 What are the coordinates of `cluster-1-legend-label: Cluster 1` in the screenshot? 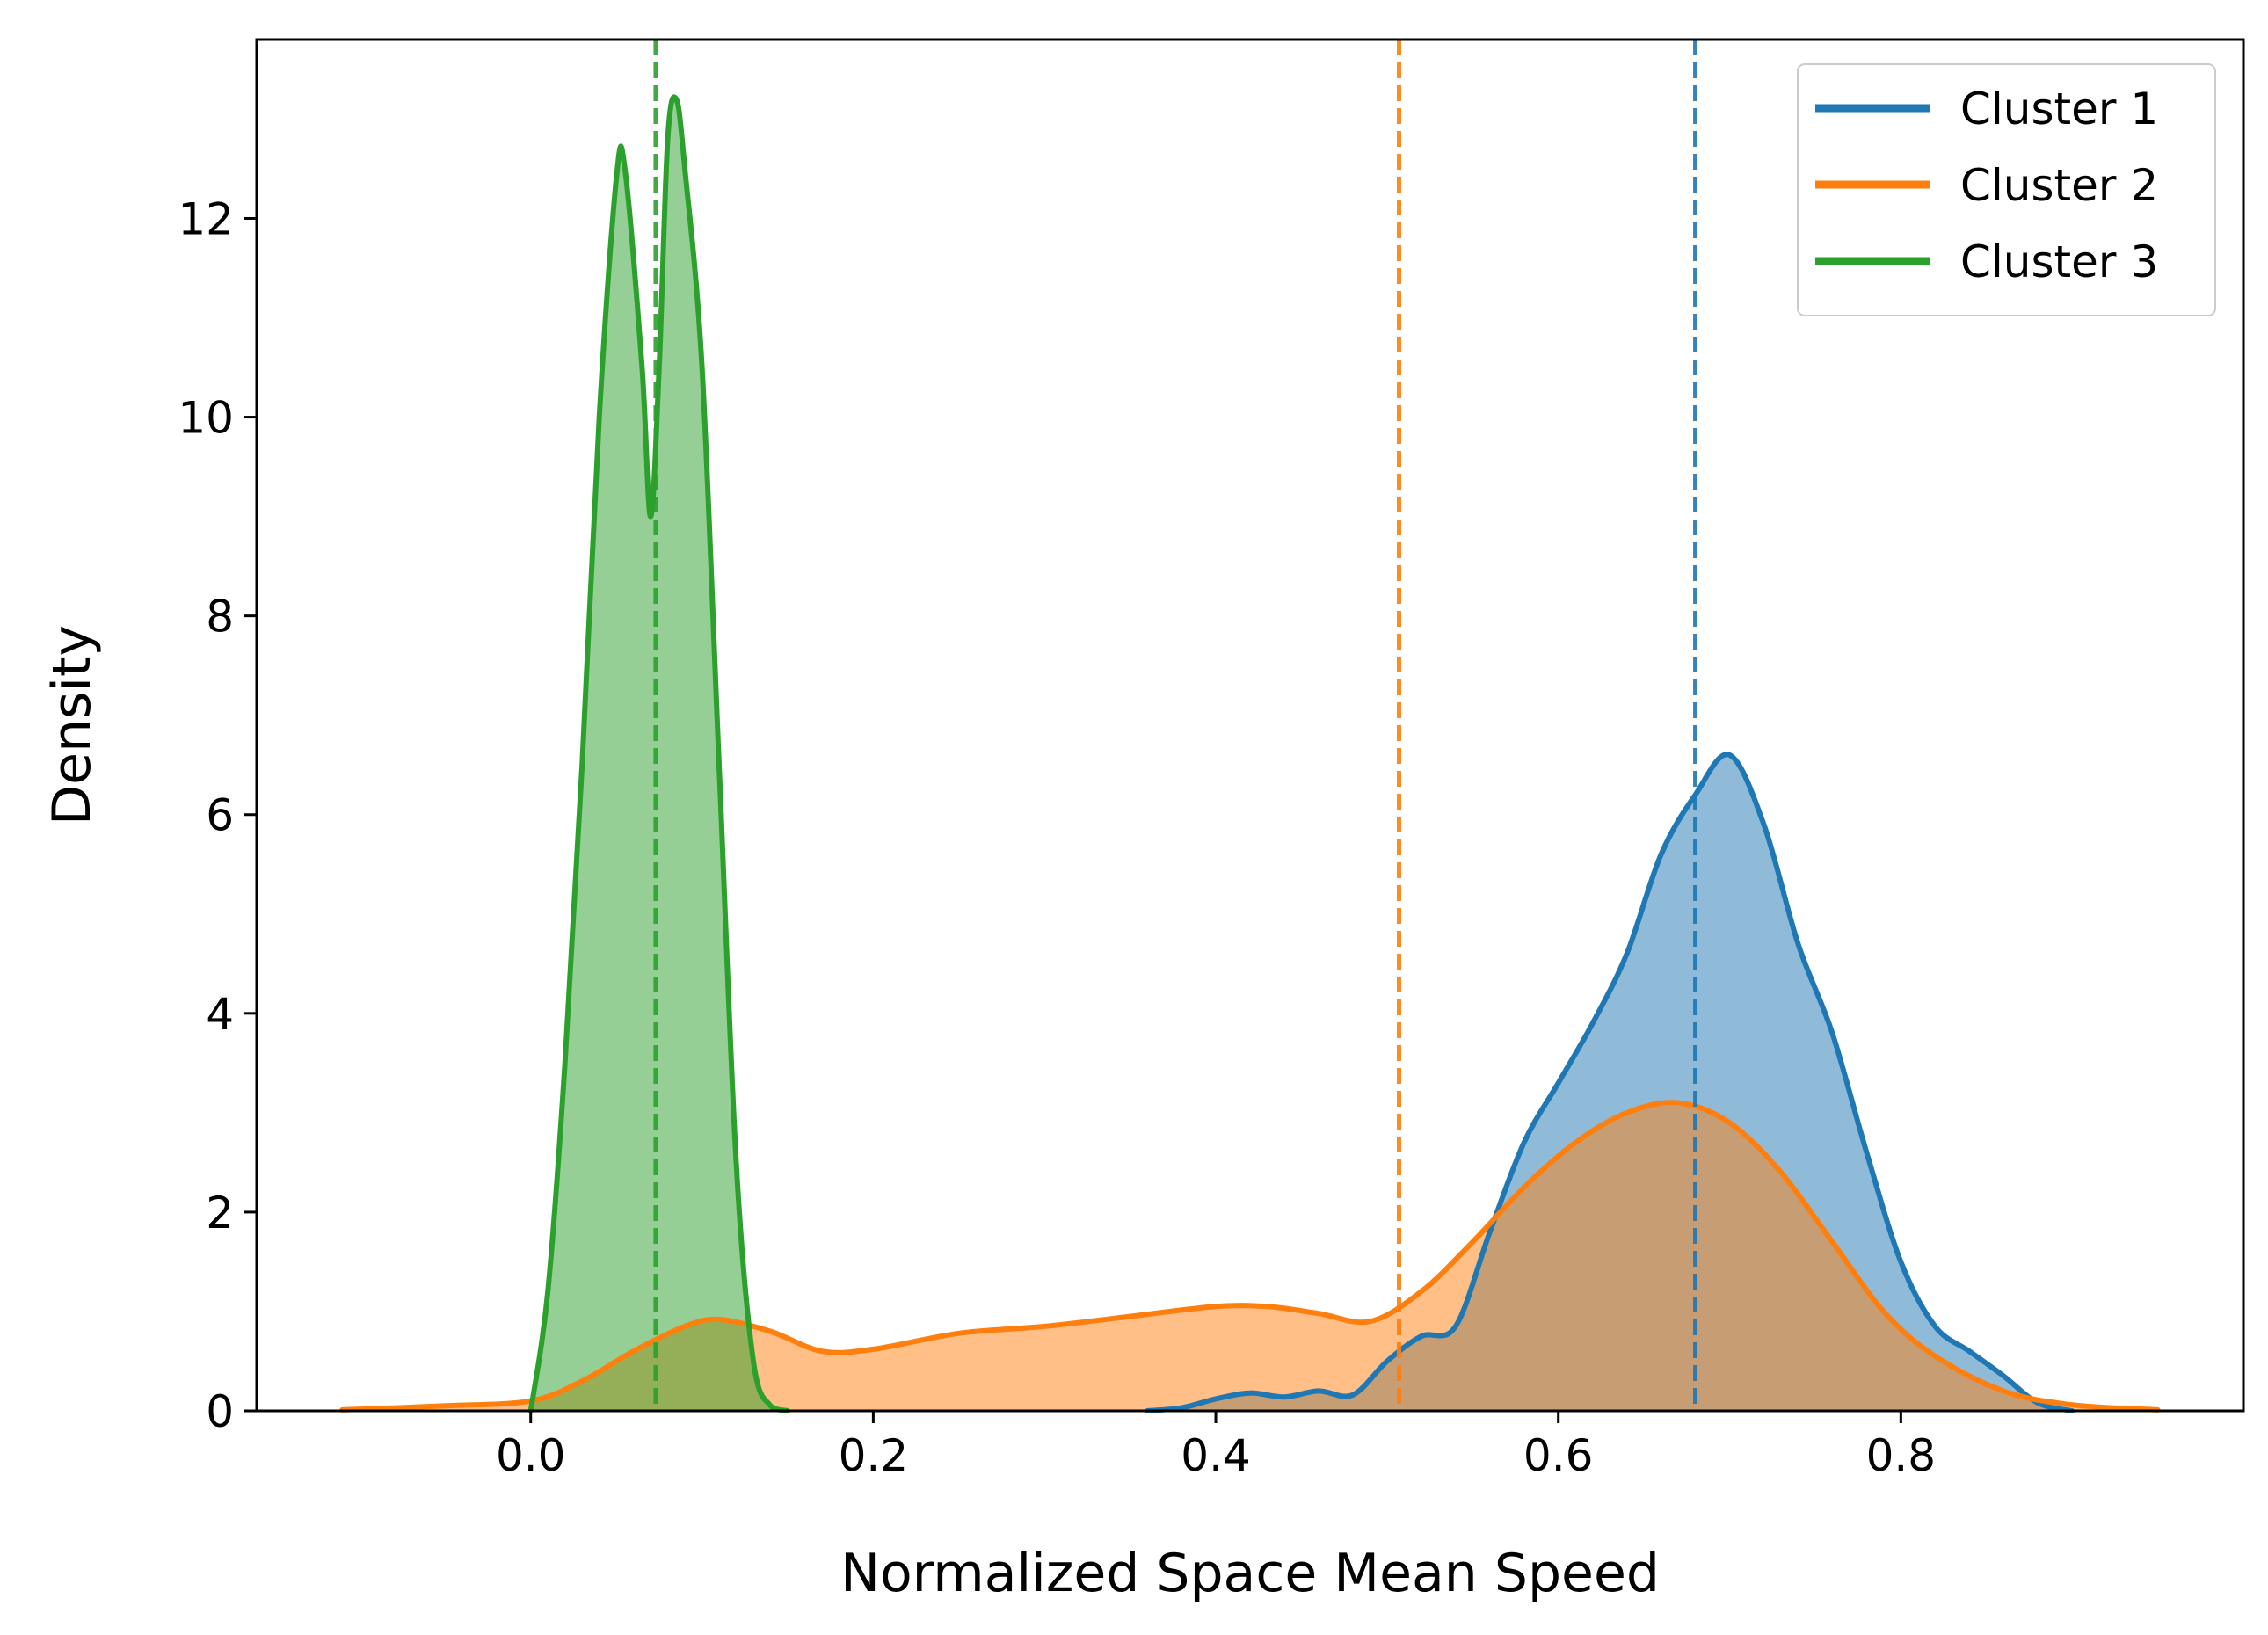 It's located at (2059, 109).